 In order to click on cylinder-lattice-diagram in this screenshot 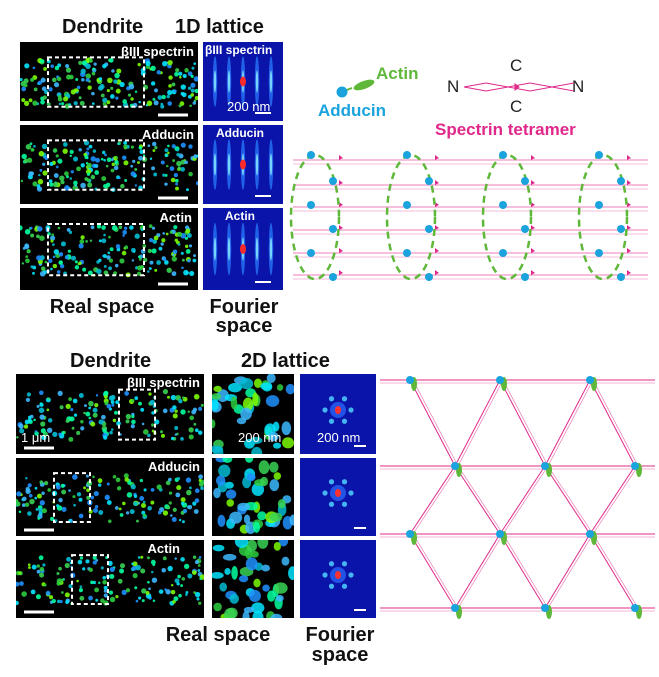, I will do `click(468, 216)`.